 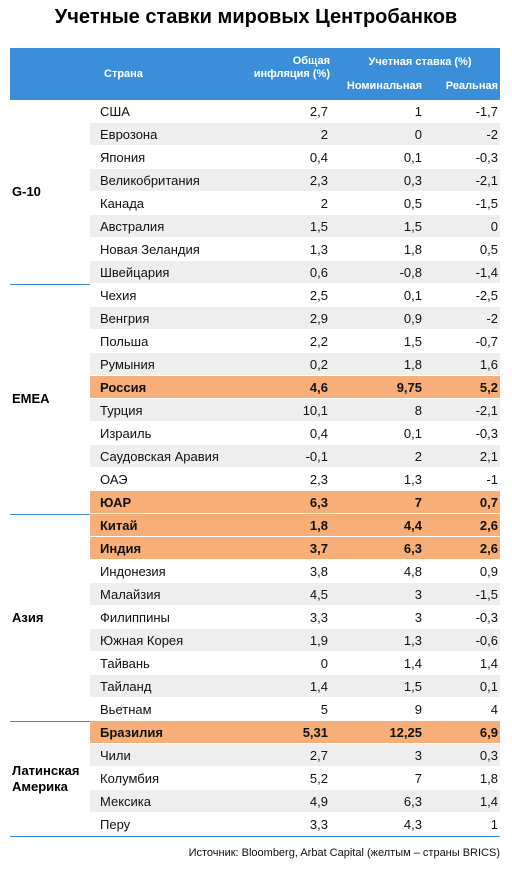 I want to click on nominal: 9, so click(x=418, y=709).